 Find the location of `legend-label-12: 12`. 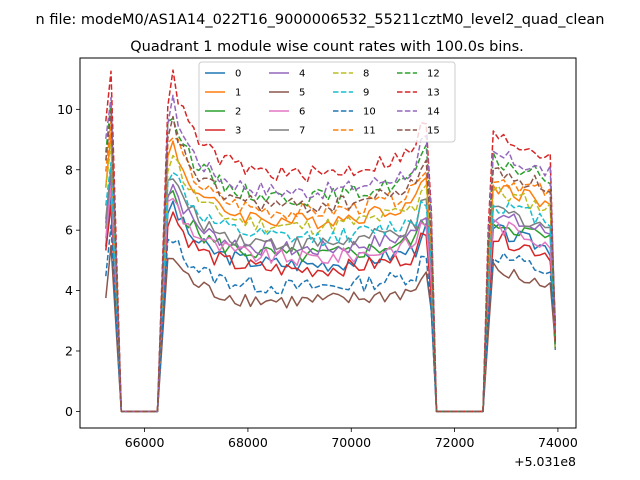

legend-label-12: 12 is located at coordinates (433, 74).